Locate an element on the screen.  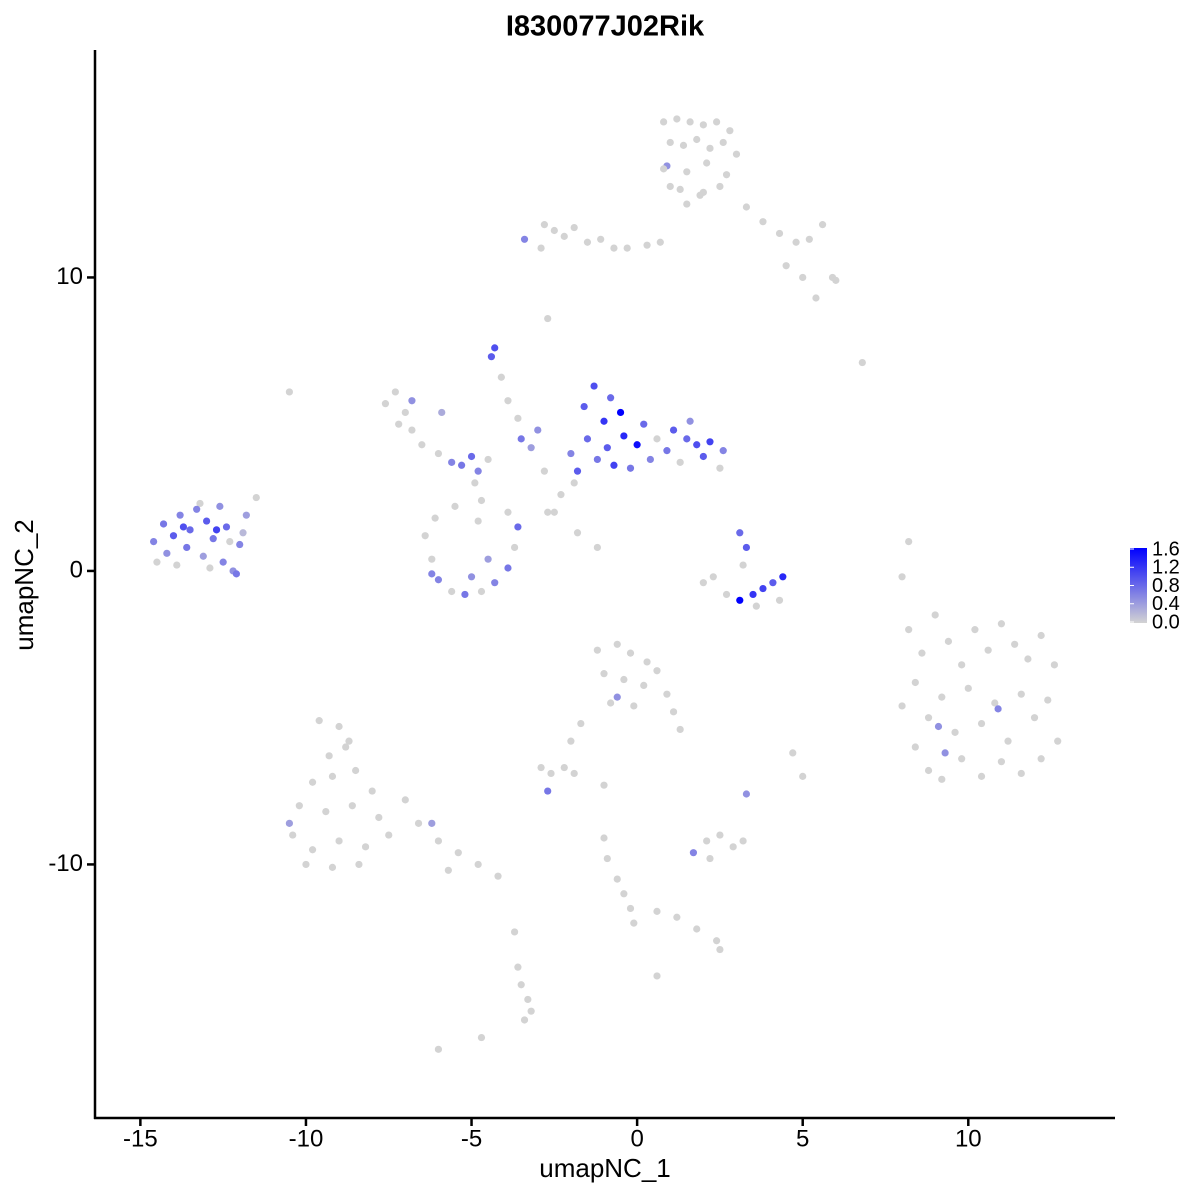
colorbar is located at coordinates (1138, 585).